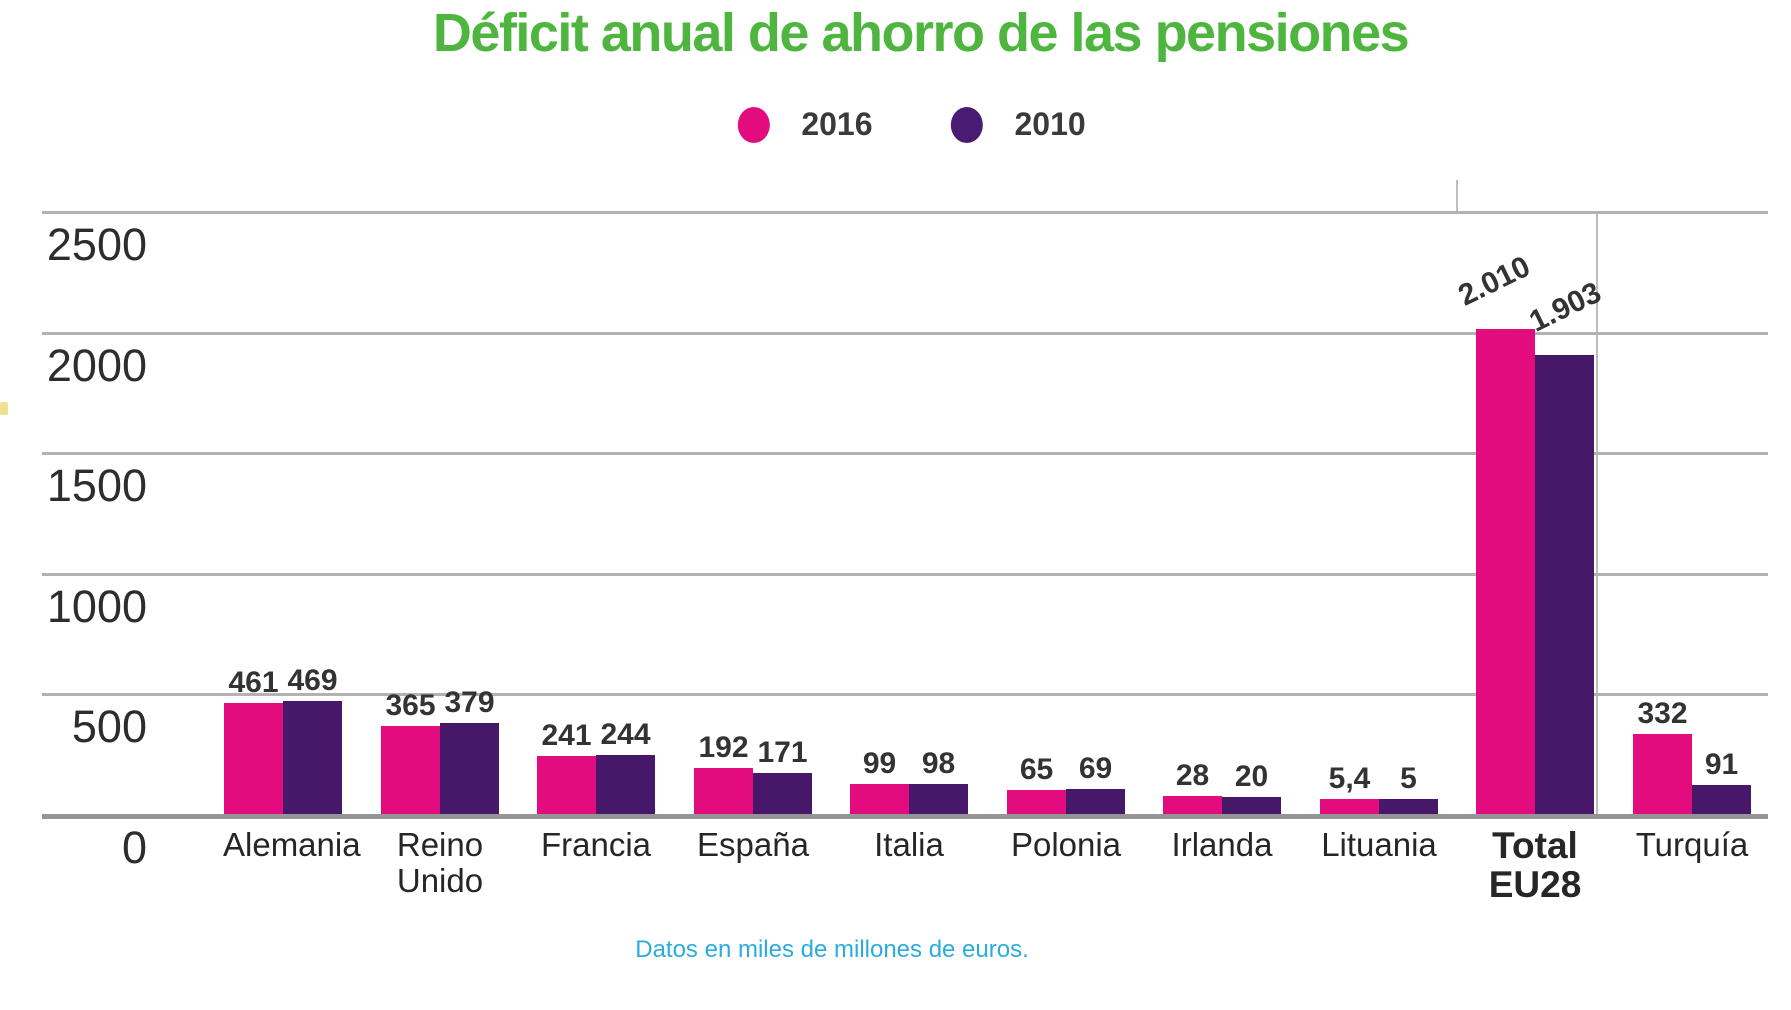 The width and height of the screenshot is (1791, 1010). I want to click on vertical-divider-stub, so click(1457, 197).